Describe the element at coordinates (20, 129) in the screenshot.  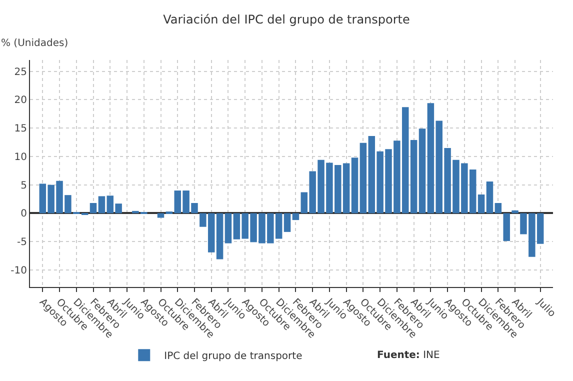
I see `y-tick-label: 15` at that location.